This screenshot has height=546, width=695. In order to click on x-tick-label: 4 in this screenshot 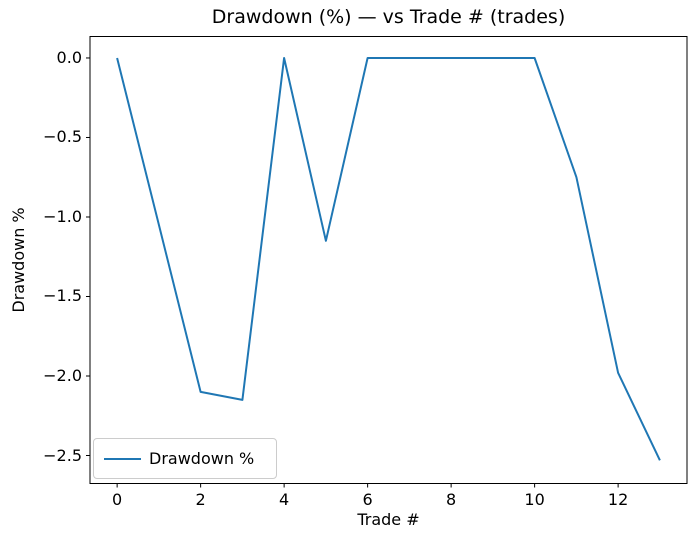, I will do `click(284, 499)`.